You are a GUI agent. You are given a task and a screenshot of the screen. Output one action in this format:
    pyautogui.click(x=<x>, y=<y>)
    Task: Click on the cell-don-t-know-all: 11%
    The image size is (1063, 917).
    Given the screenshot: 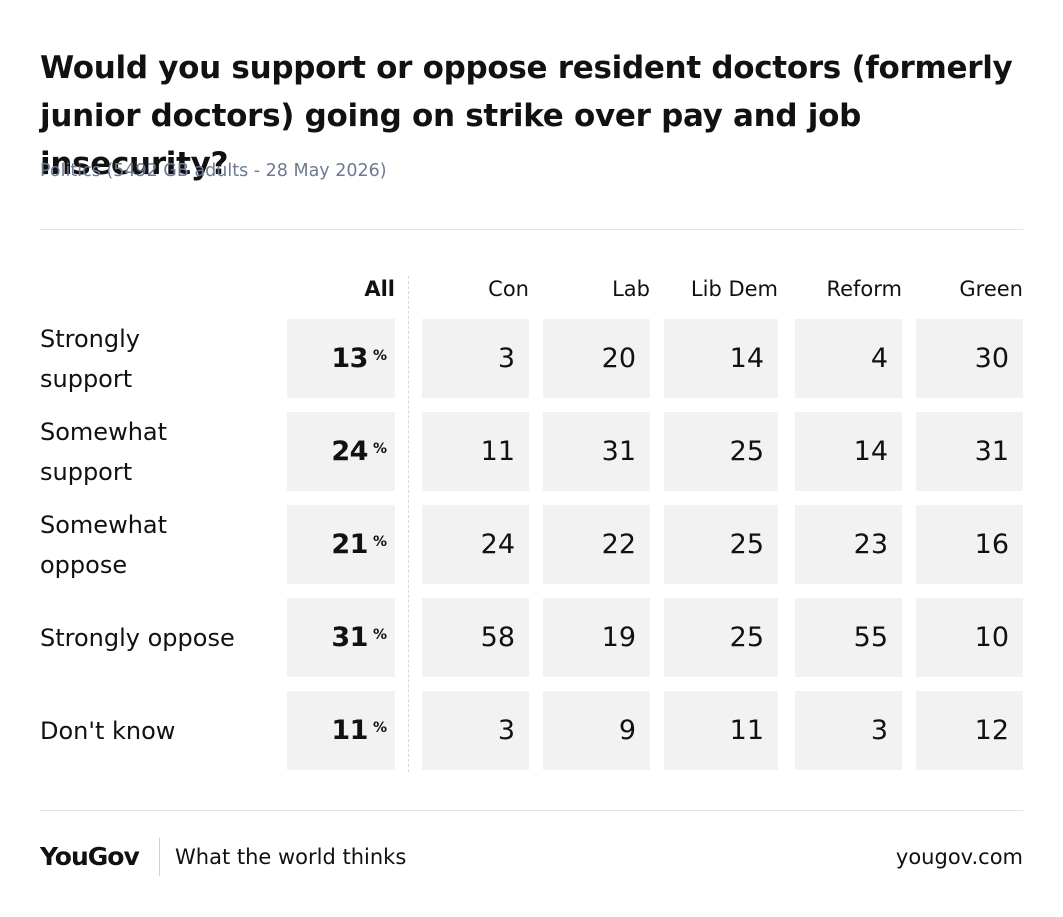 What is the action you would take?
    pyautogui.click(x=341, y=730)
    